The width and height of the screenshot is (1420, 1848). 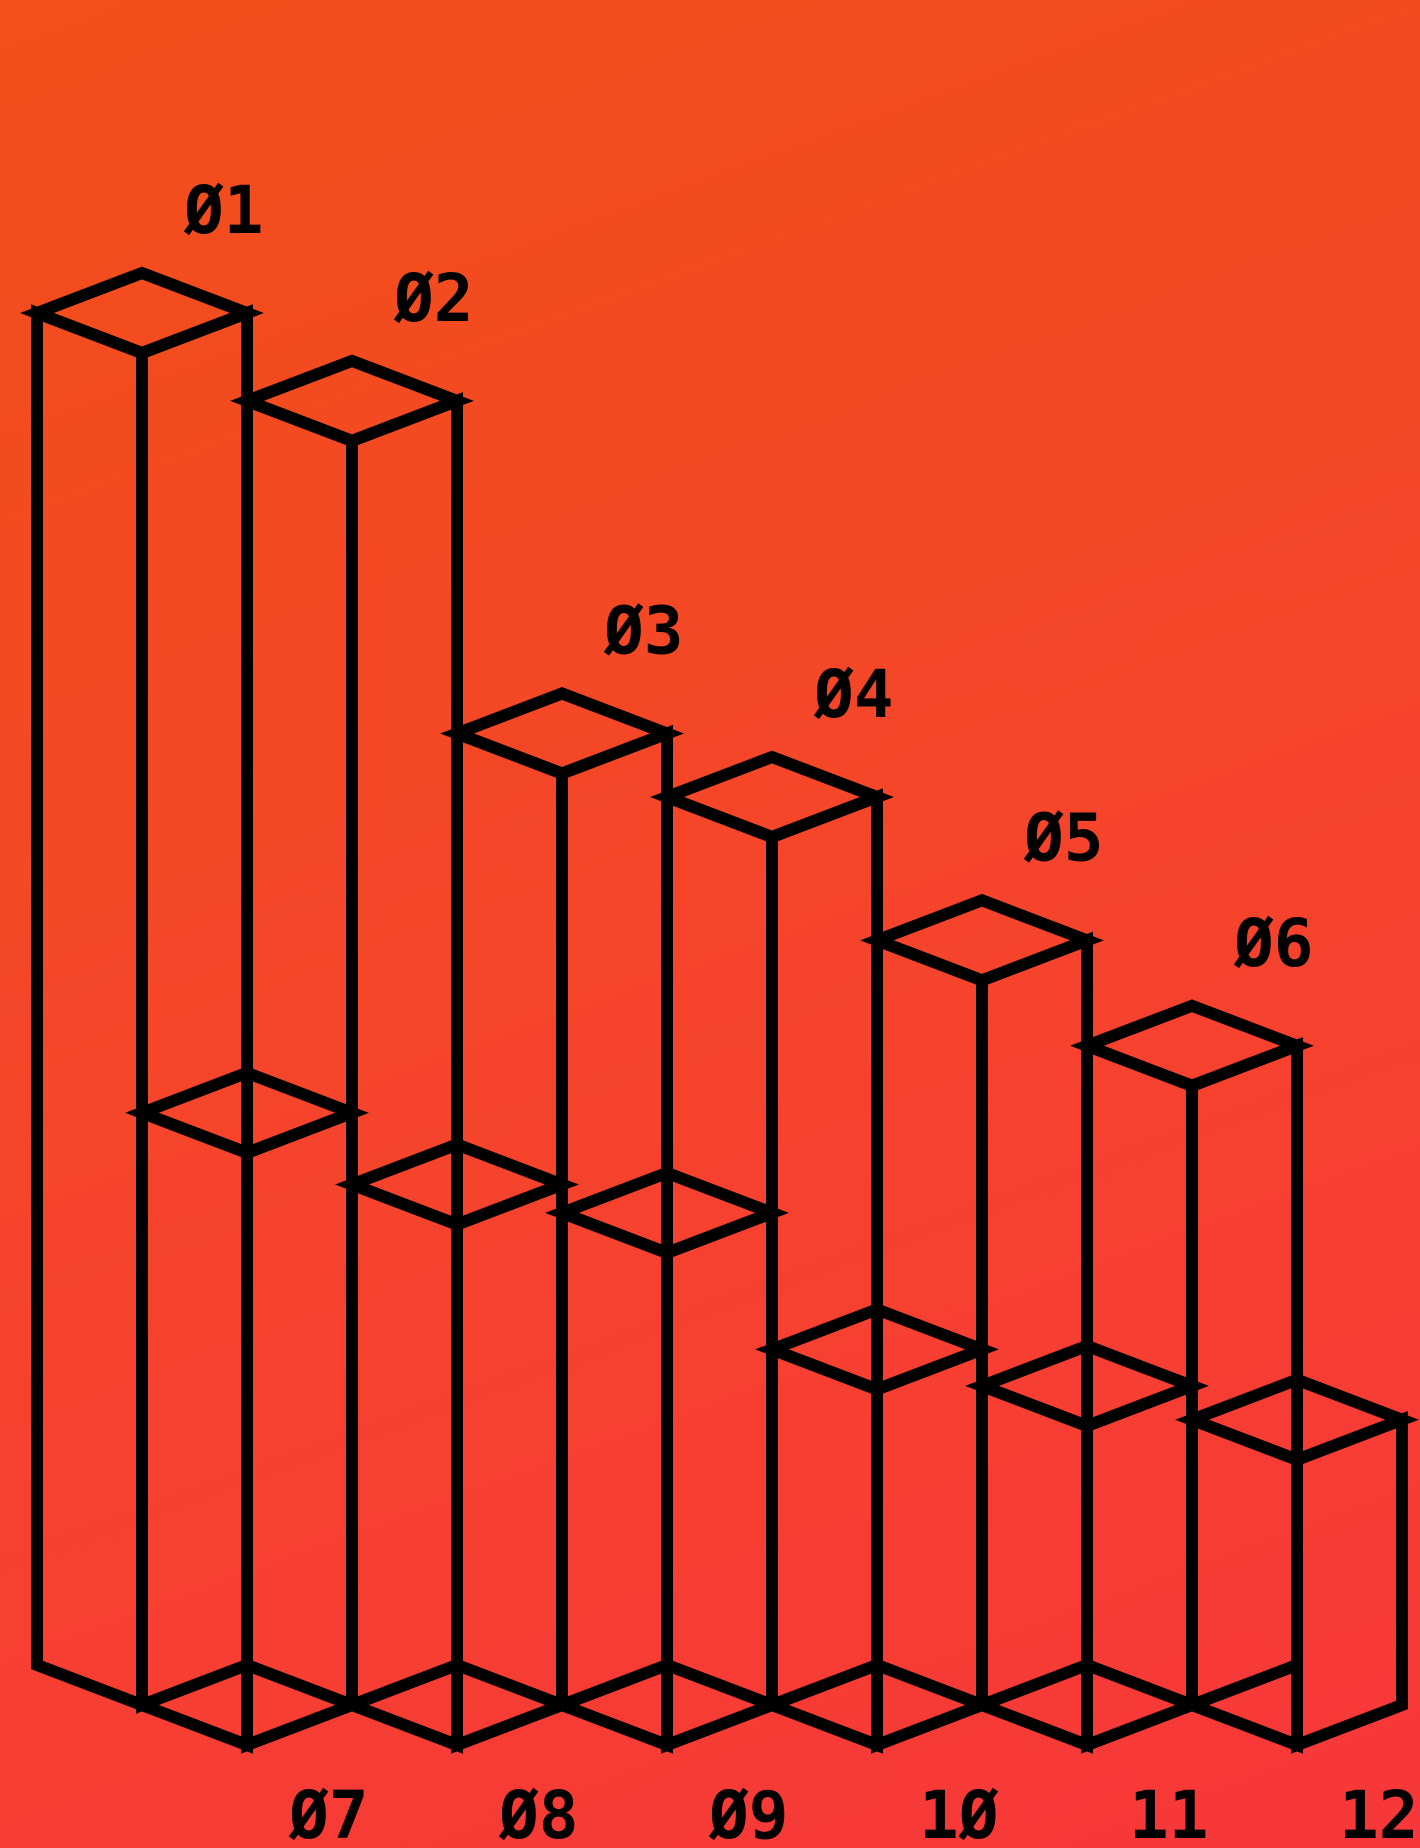 I want to click on front-bar: 11, so click(x=1087, y=1593).